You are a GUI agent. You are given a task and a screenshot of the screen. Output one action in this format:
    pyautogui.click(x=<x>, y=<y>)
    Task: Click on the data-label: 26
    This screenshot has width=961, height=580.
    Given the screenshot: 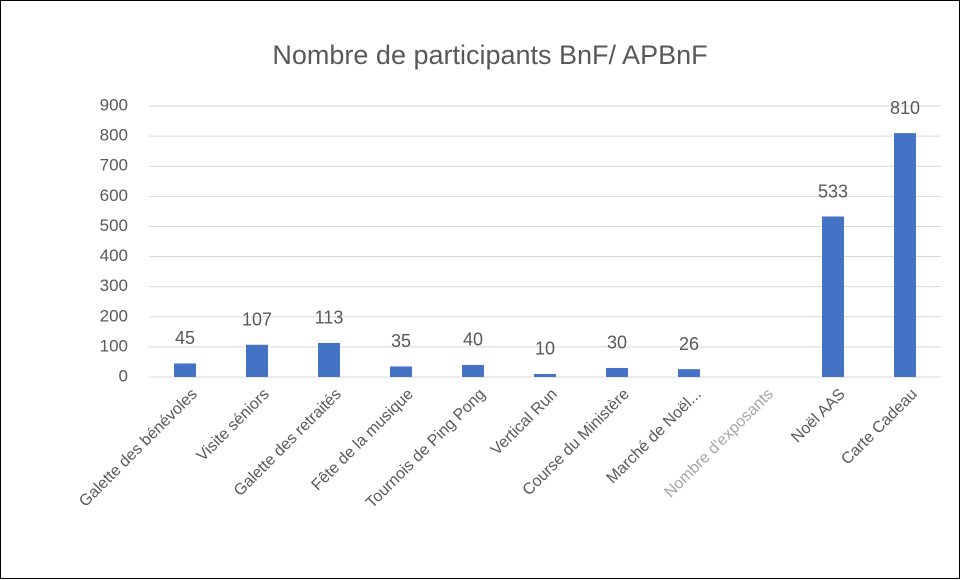 What is the action you would take?
    pyautogui.click(x=689, y=344)
    